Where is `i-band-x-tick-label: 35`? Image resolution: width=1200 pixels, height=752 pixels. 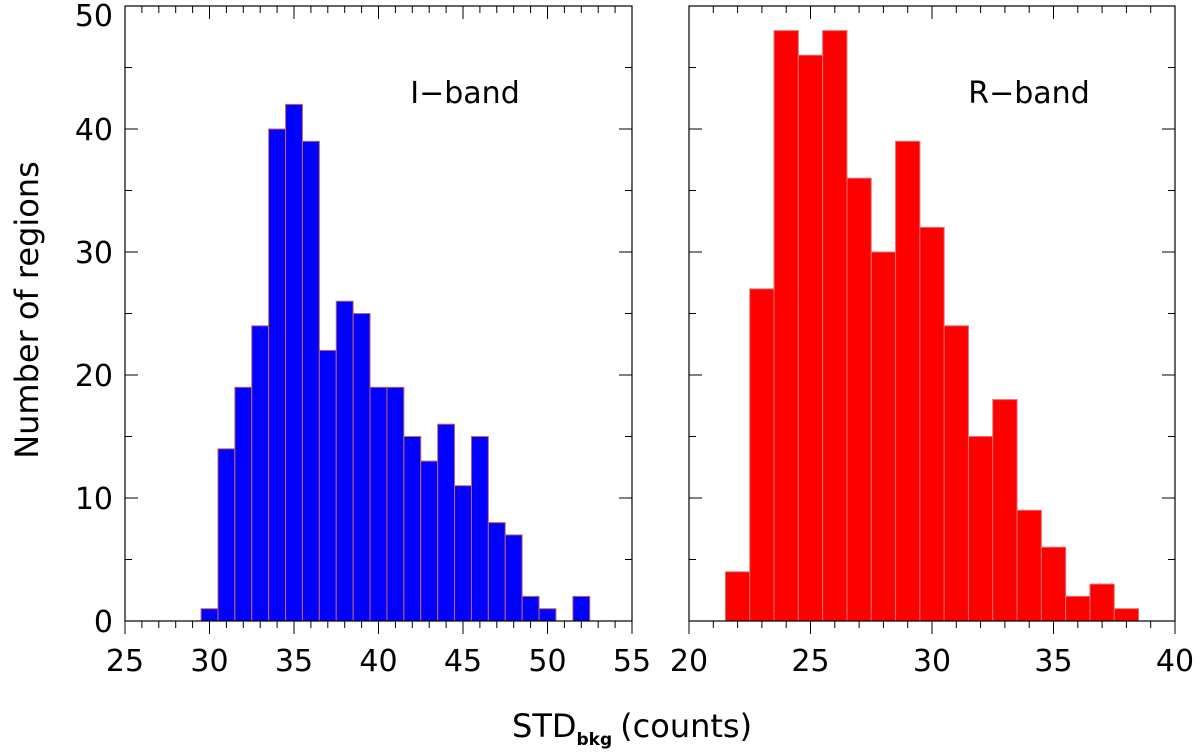
i-band-x-tick-label: 35 is located at coordinates (294, 661).